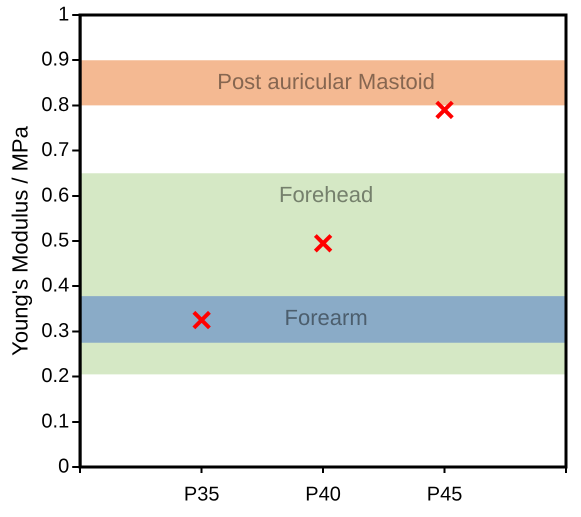 The width and height of the screenshot is (581, 517). I want to click on band-label: Forehead, so click(326, 194).